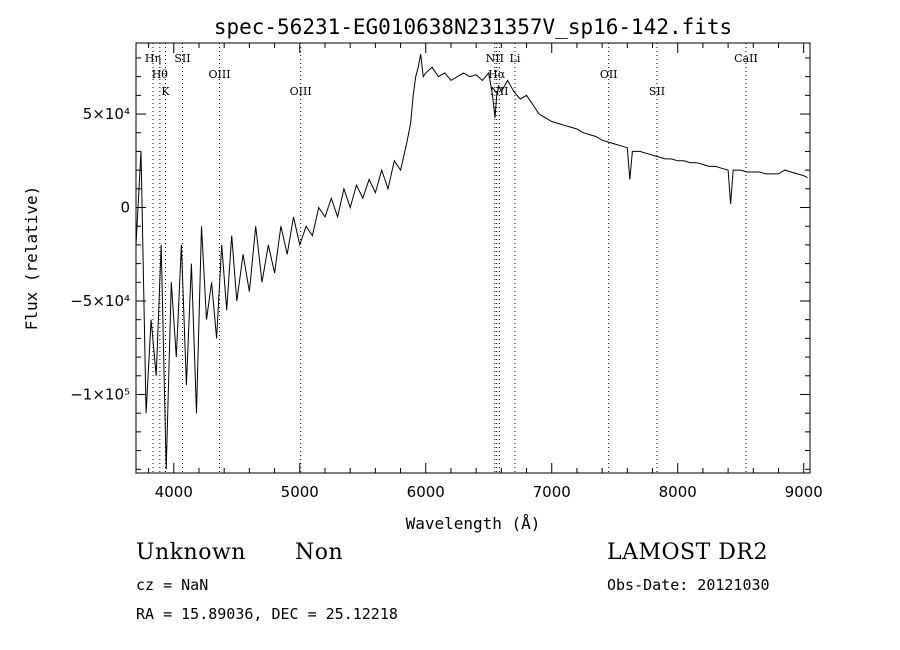  Describe the element at coordinates (125, 208) in the screenshot. I see `y-tick-label: 0` at that location.